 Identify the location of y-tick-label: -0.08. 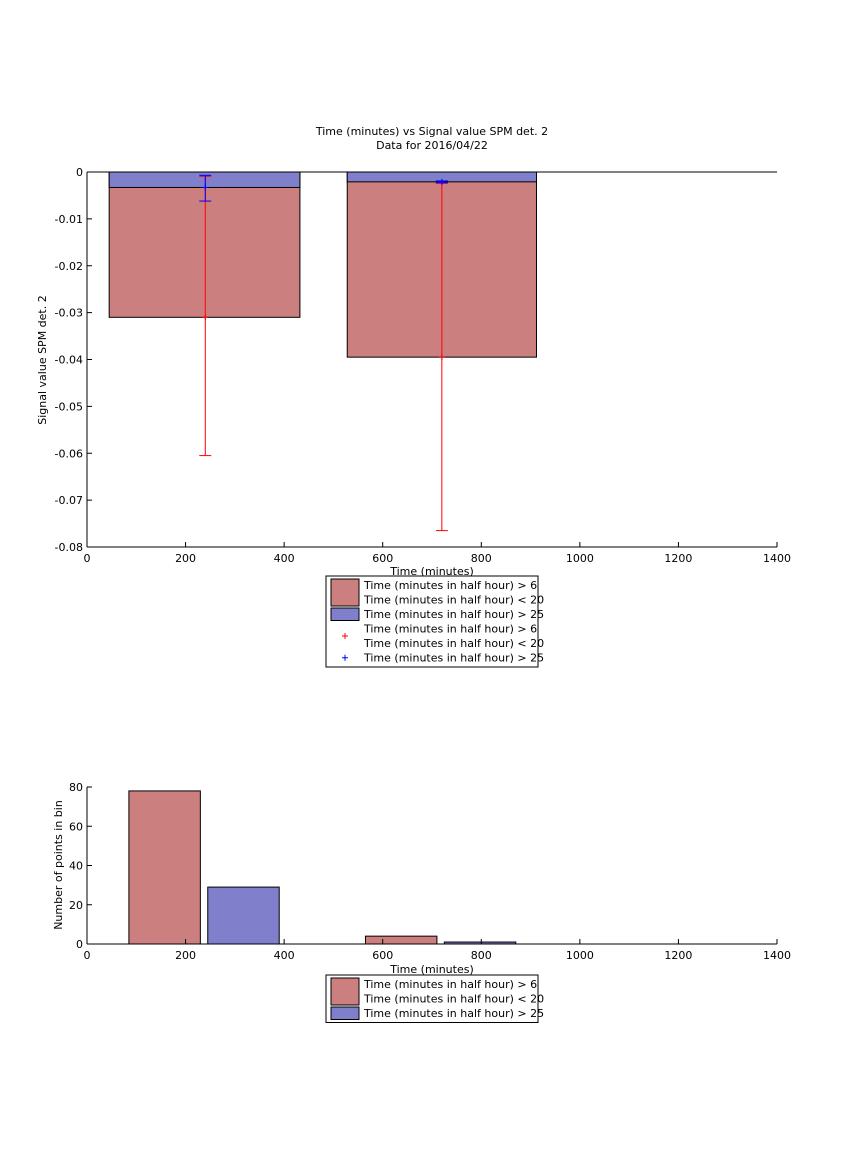
(69, 547).